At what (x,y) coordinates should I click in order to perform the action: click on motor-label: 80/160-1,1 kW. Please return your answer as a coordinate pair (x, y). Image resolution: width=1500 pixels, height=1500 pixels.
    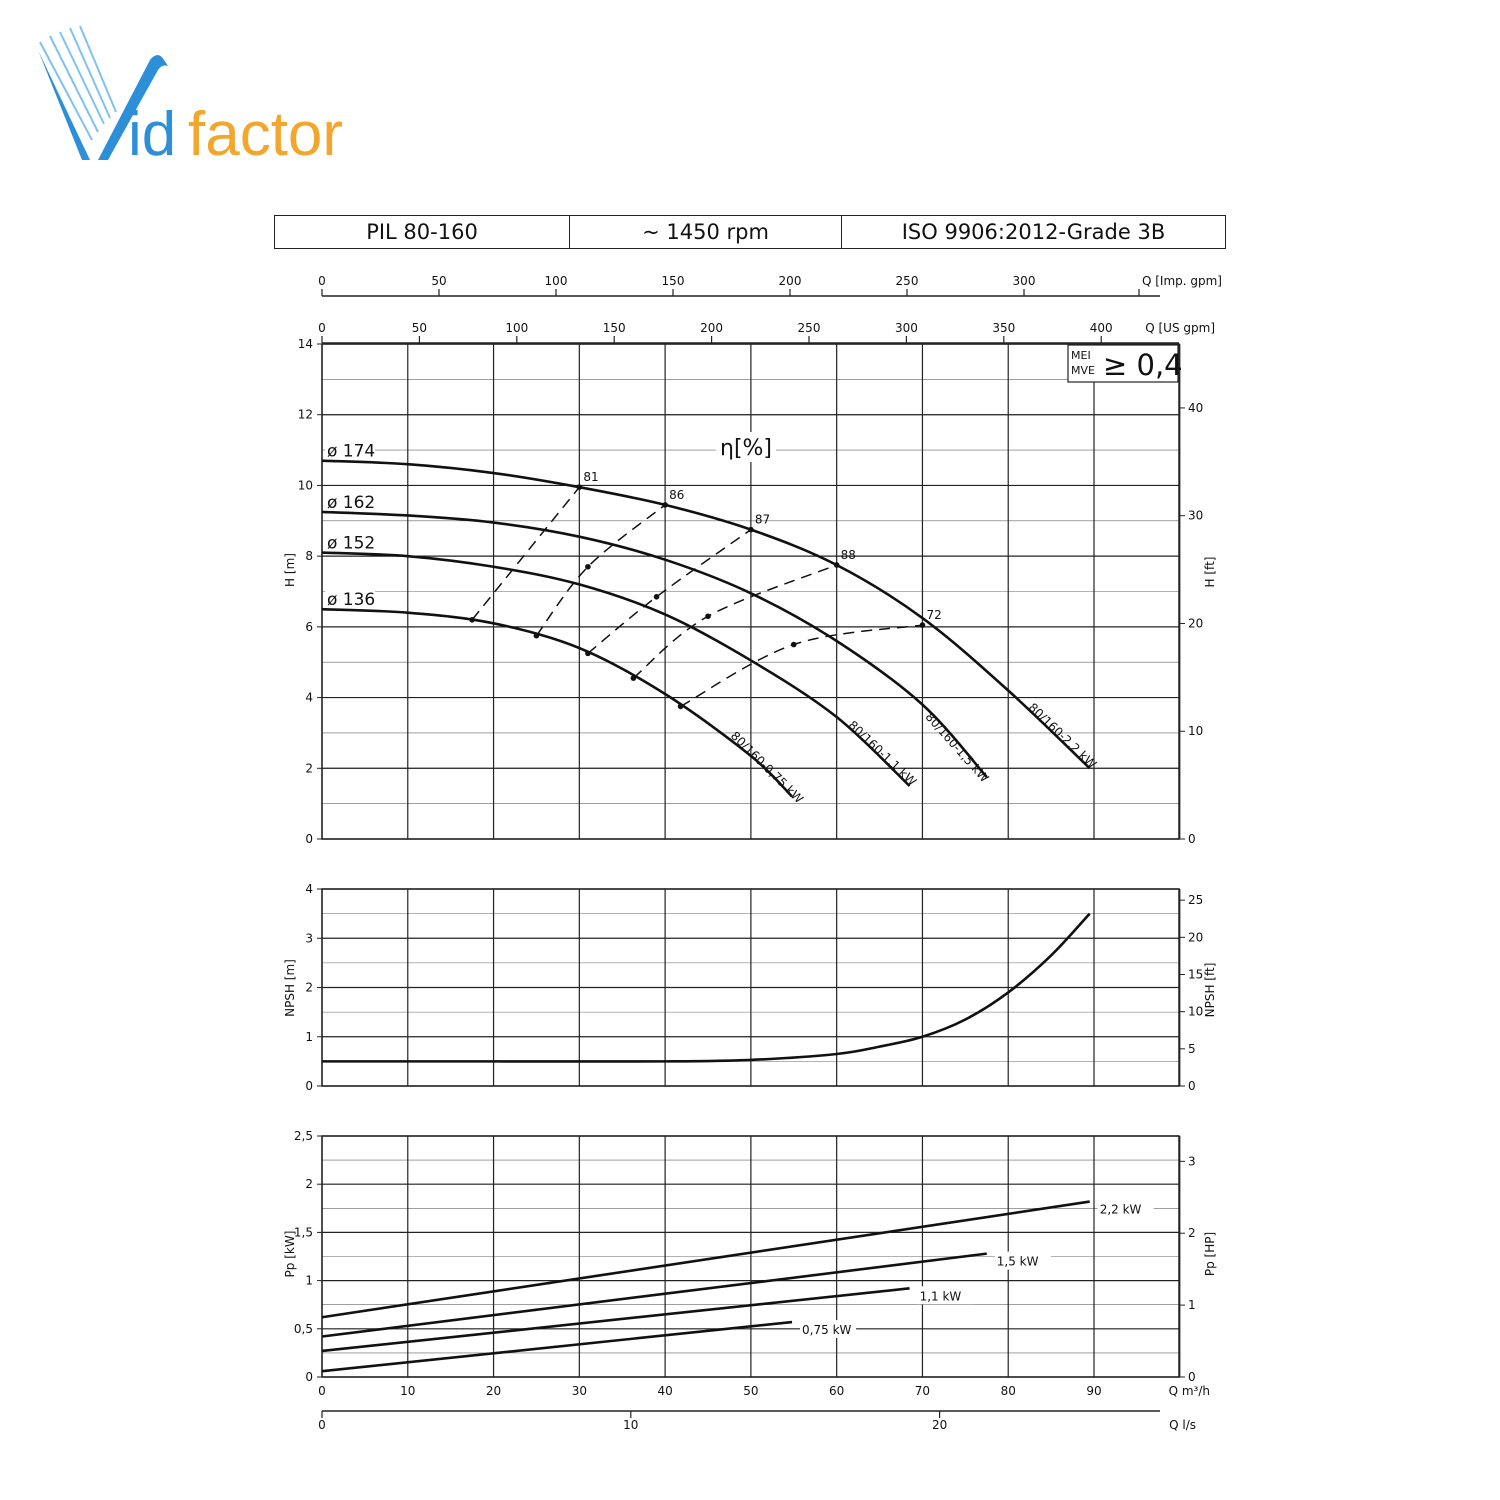
    Looking at the image, I should click on (883, 753).